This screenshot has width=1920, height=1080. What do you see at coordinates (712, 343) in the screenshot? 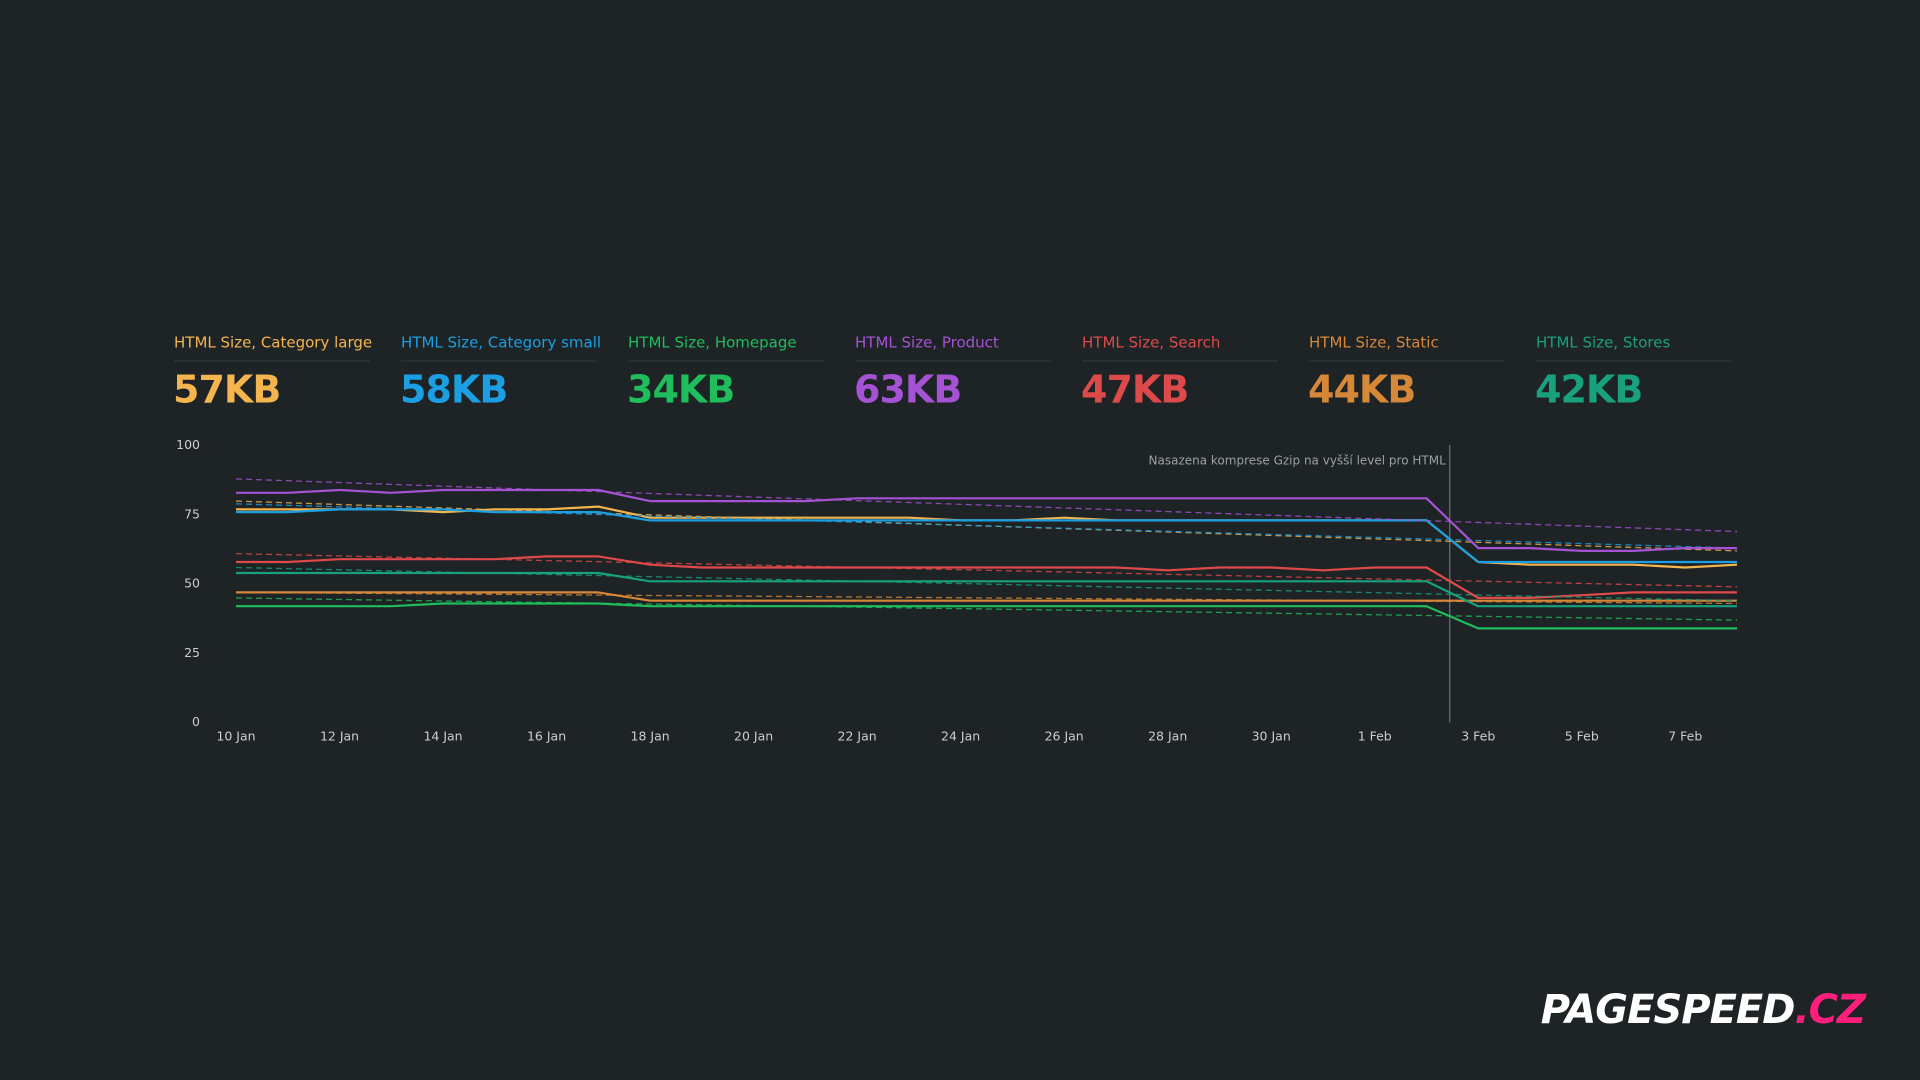
I see `legend-label: HTML Size, Homepage` at bounding box center [712, 343].